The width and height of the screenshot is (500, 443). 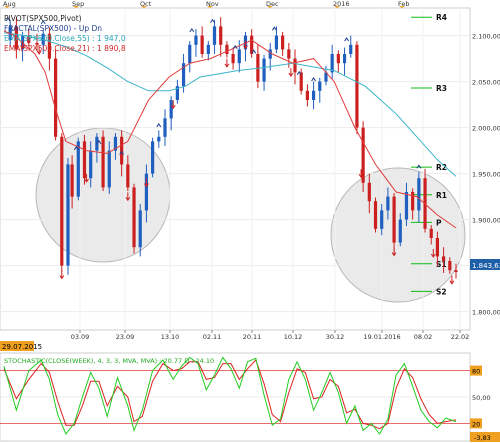 What do you see at coordinates (293, 337) in the screenshot?
I see `x-tick-label: 10.12` at bounding box center [293, 337].